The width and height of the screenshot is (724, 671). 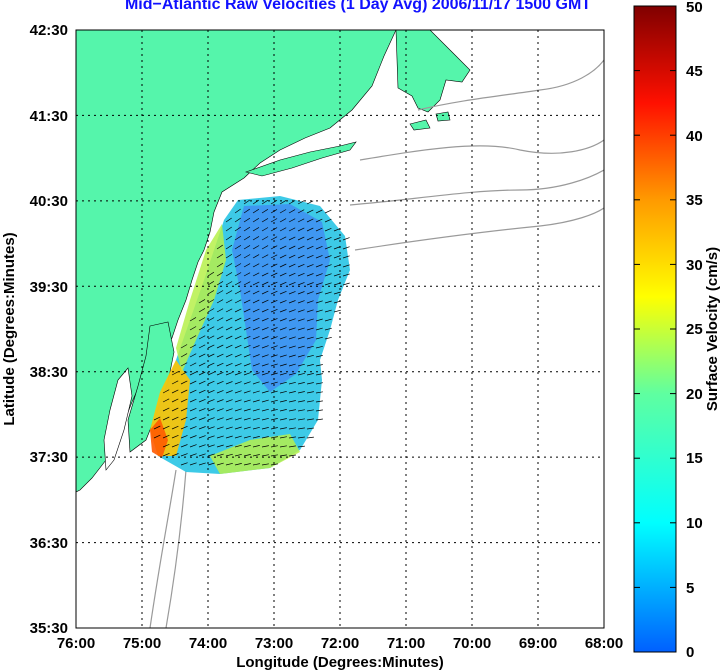 What do you see at coordinates (340, 643) in the screenshot?
I see `x-tick-label: 72:00` at bounding box center [340, 643].